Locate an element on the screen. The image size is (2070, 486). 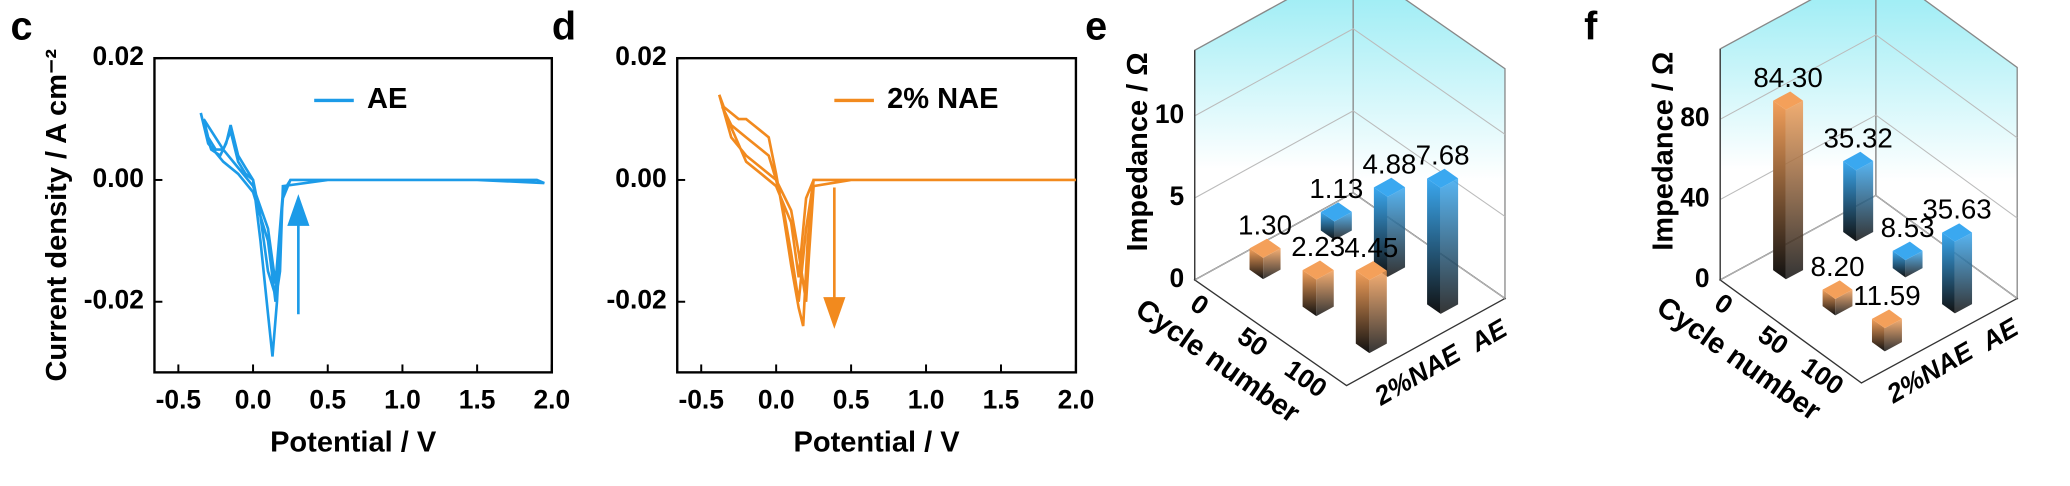
value-label: 1.30 is located at coordinates (1265, 225).